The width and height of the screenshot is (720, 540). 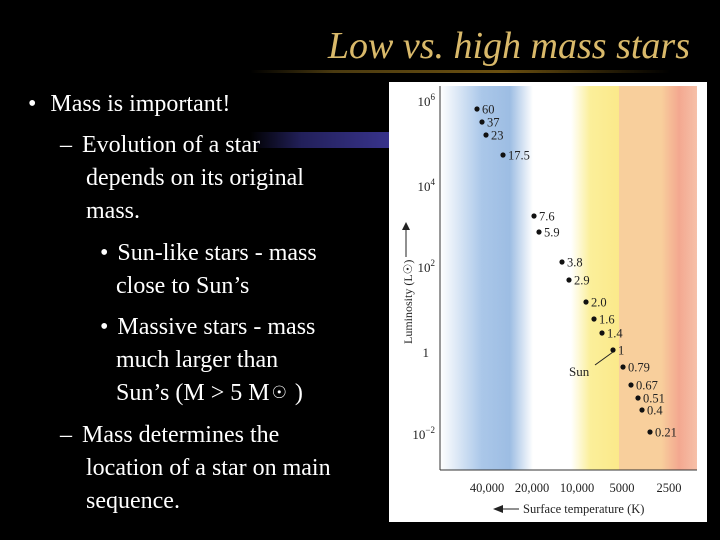 What do you see at coordinates (621, 351) in the screenshot?
I see `star-mass-label: 1` at bounding box center [621, 351].